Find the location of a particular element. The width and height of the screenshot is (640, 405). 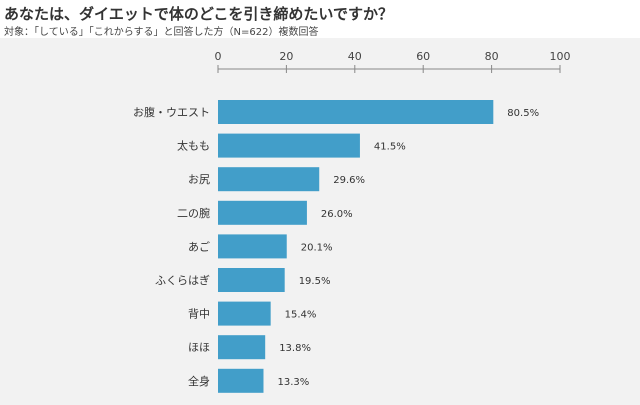

x-tick-label: 20 is located at coordinates (286, 56).